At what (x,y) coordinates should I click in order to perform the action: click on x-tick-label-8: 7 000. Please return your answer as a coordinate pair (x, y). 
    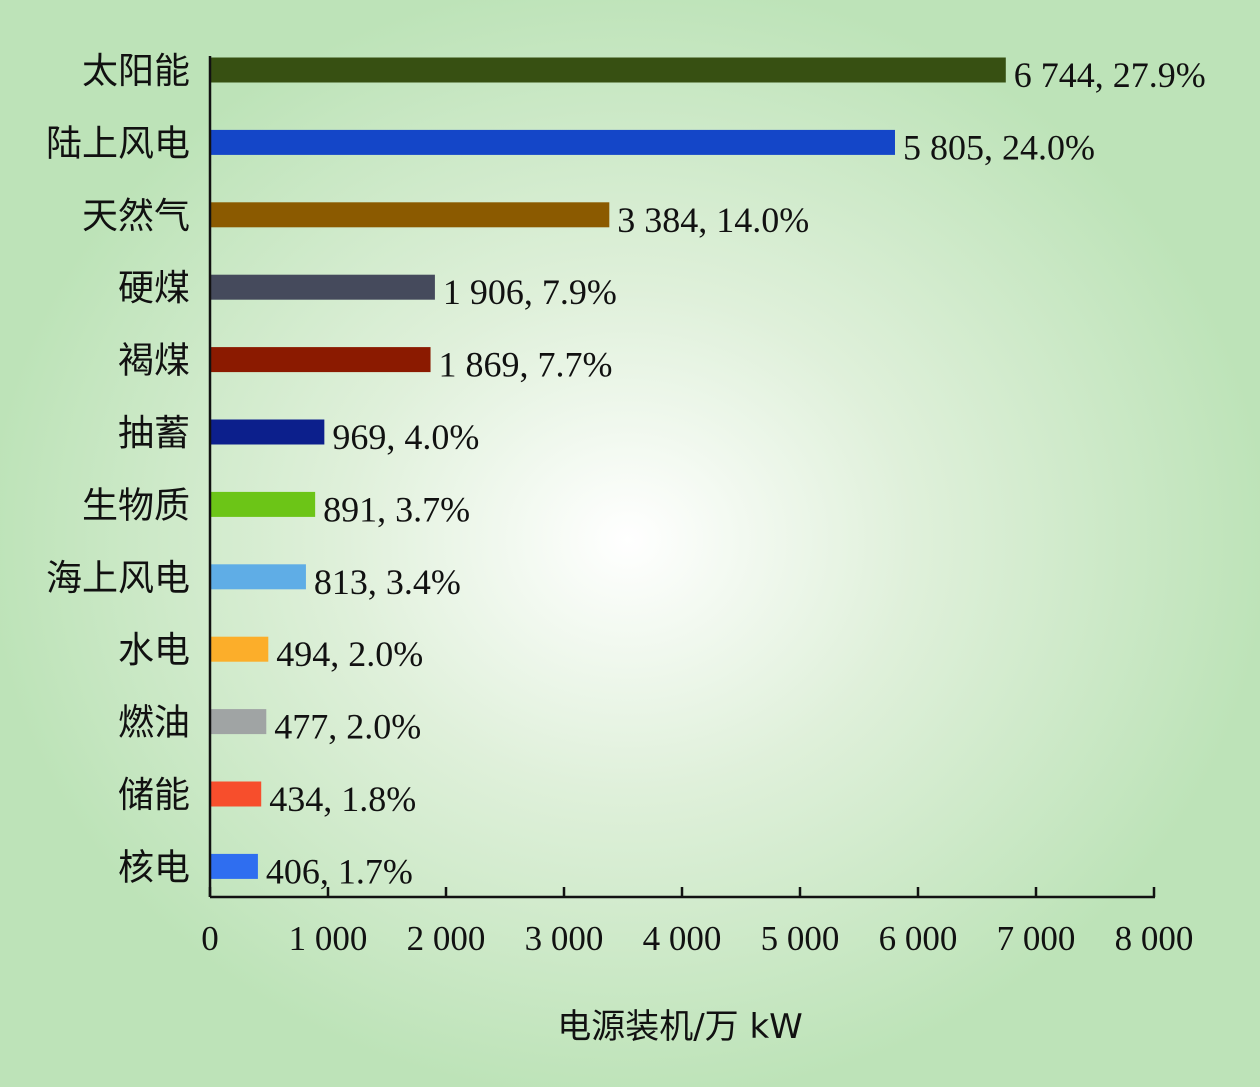
    Looking at the image, I should click on (1036, 938).